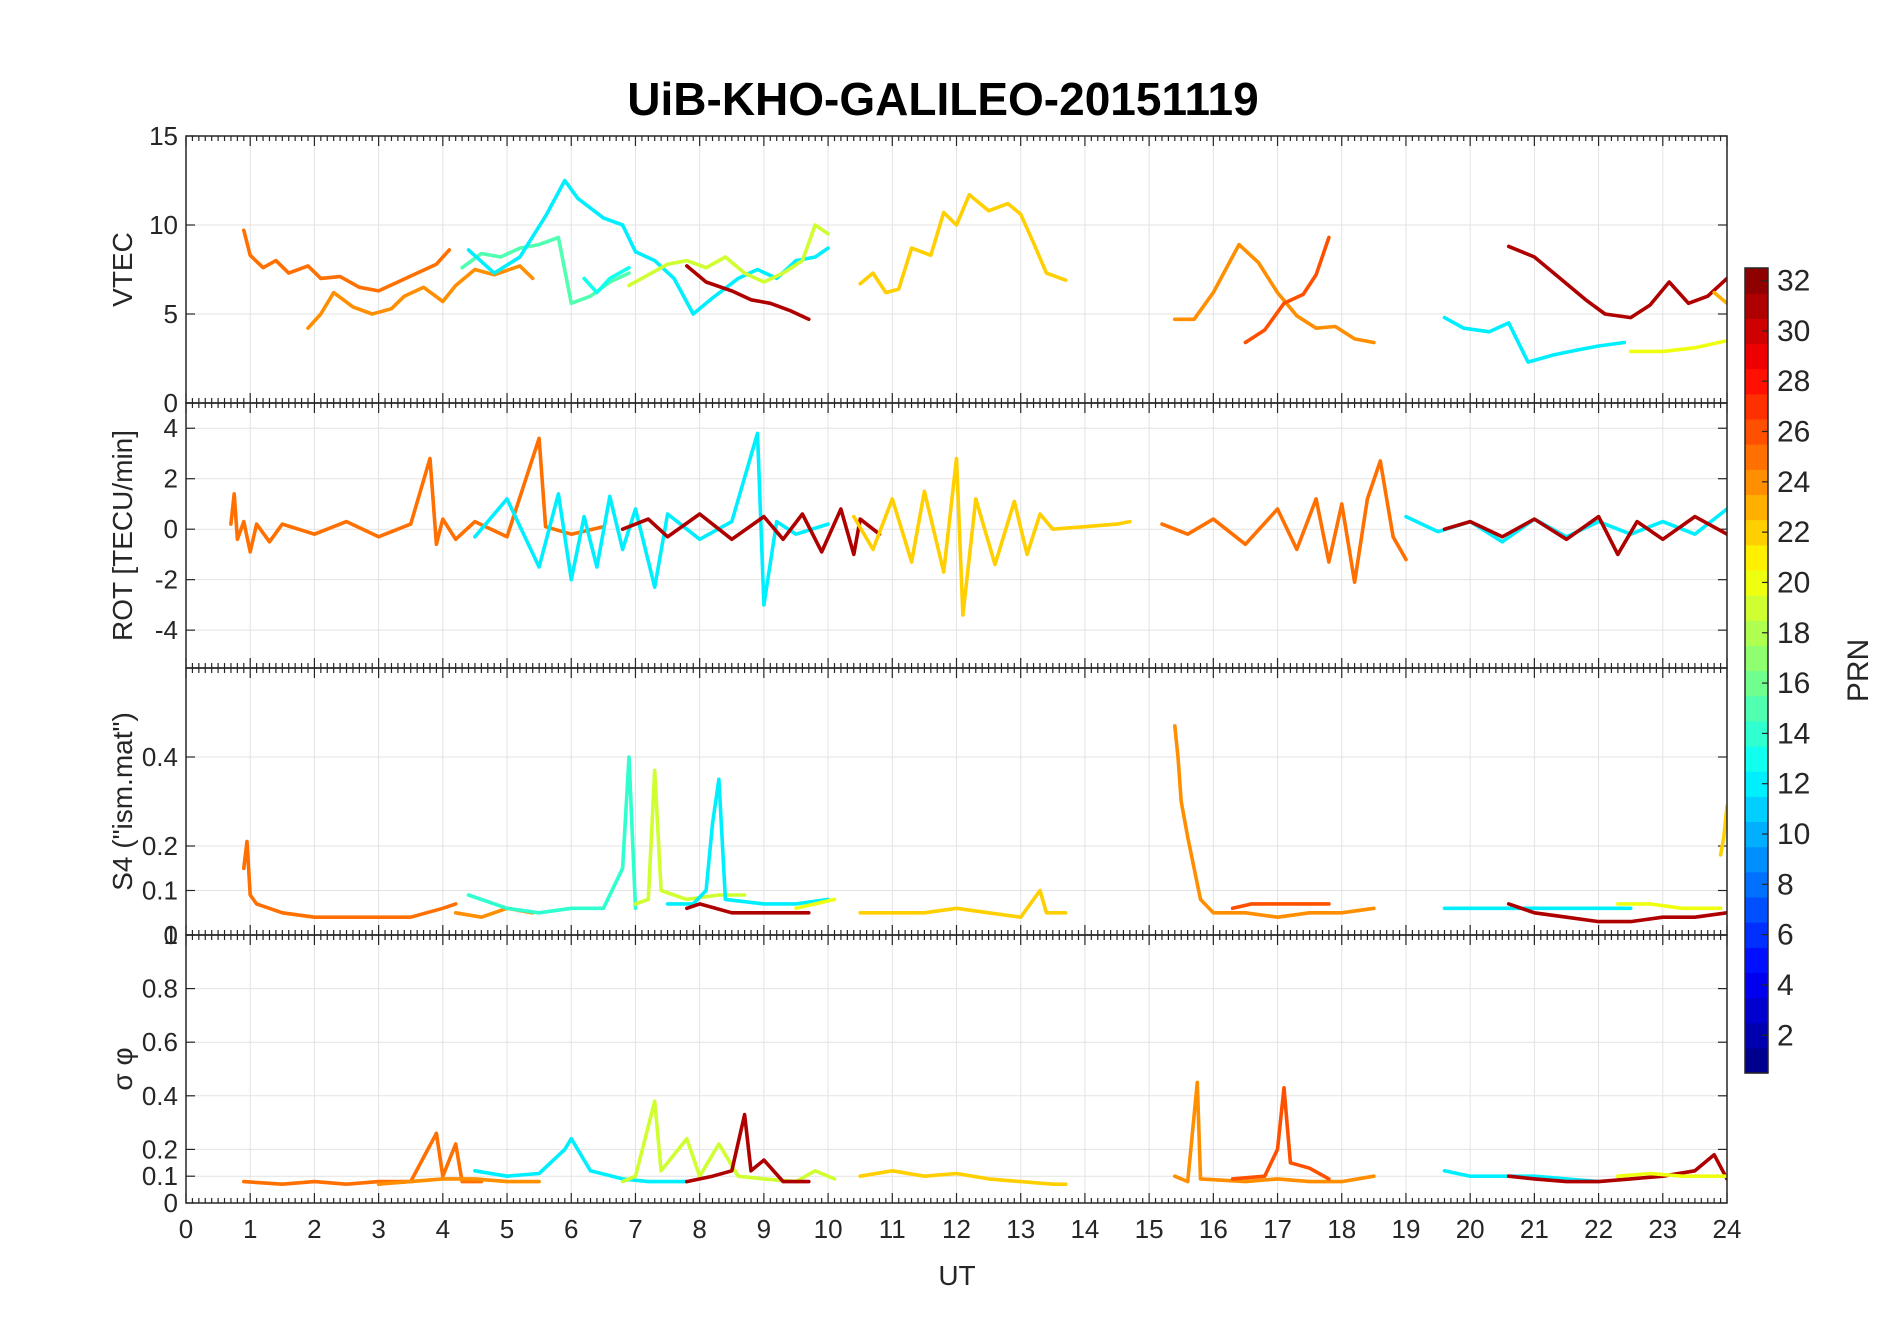 Image resolution: width=1902 pixels, height=1330 pixels. I want to click on x-tick-label: 18, so click(1341, 1229).